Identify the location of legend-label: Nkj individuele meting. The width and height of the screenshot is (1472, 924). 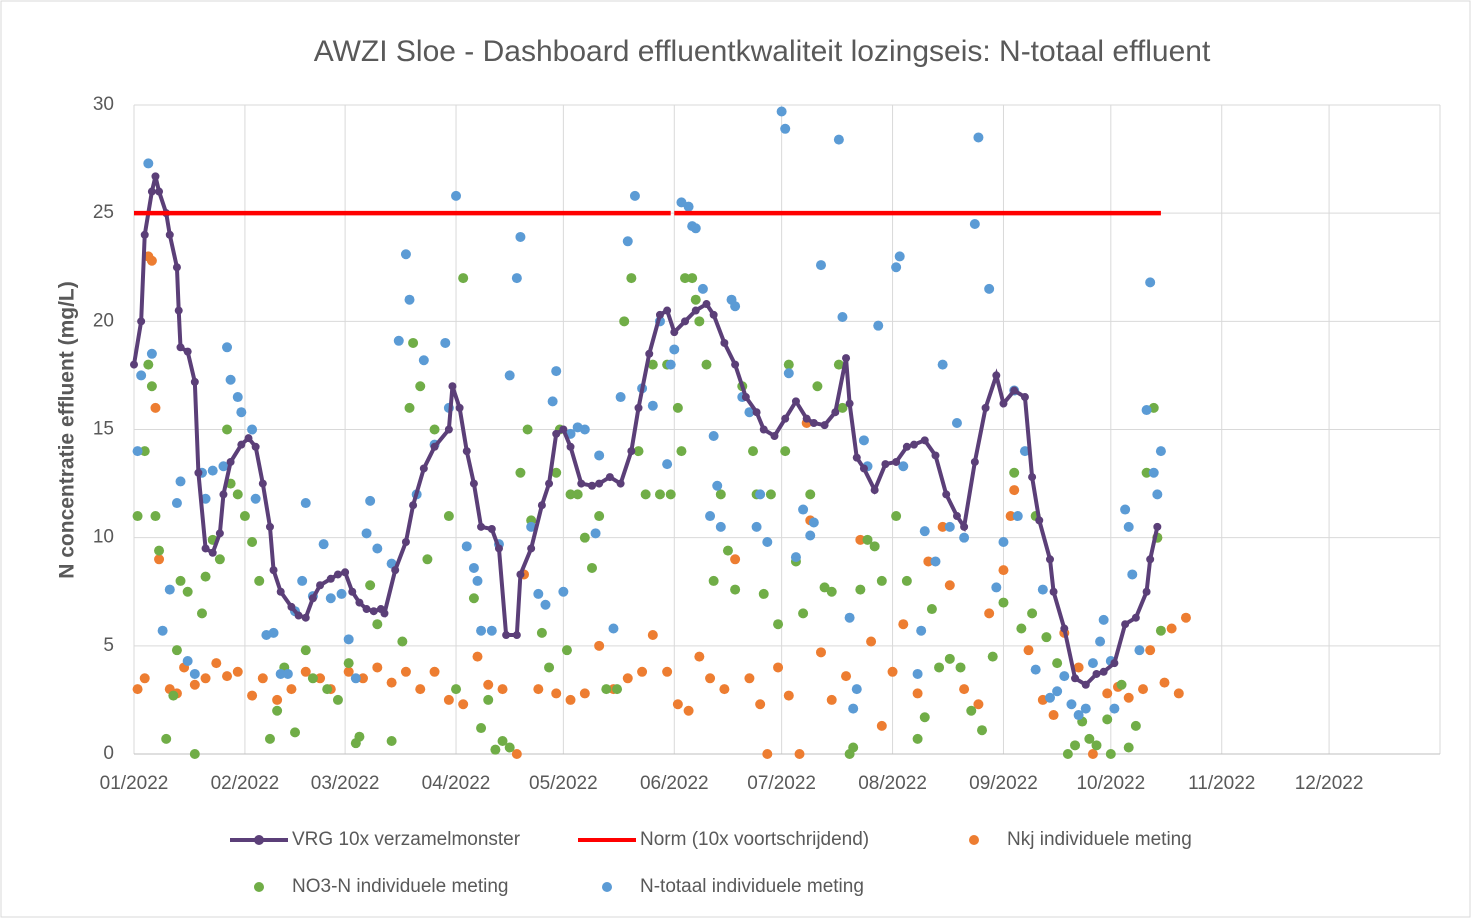
(1099, 839).